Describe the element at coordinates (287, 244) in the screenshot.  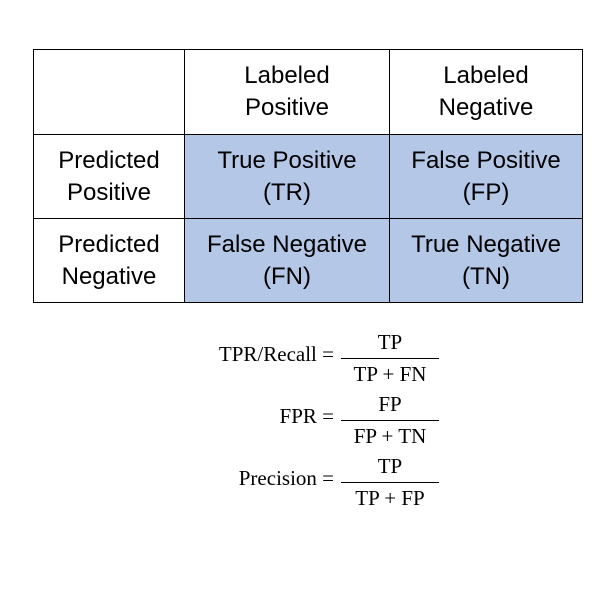
I see `cell-false-negative-line-1: False Negative` at that location.